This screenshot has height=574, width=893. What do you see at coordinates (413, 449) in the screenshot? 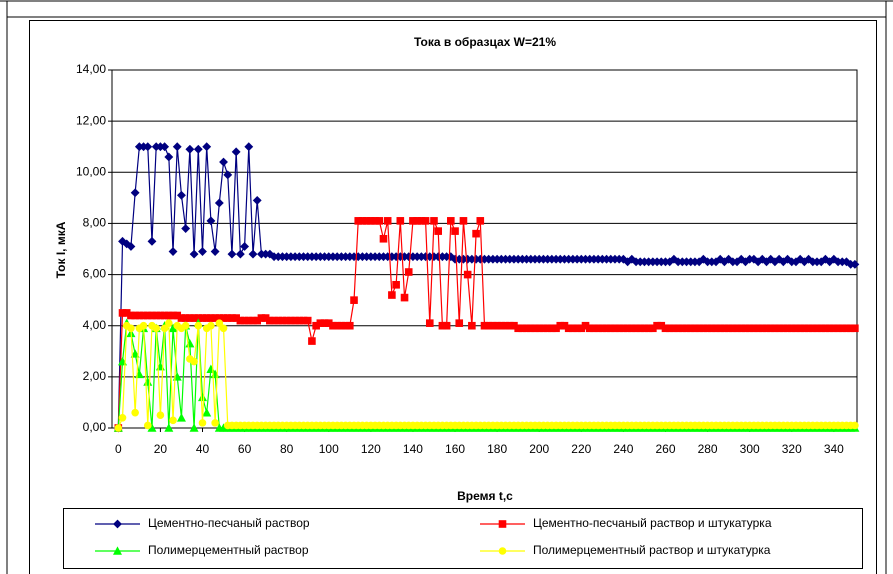
I see `x-tick-label: 140` at bounding box center [413, 449].